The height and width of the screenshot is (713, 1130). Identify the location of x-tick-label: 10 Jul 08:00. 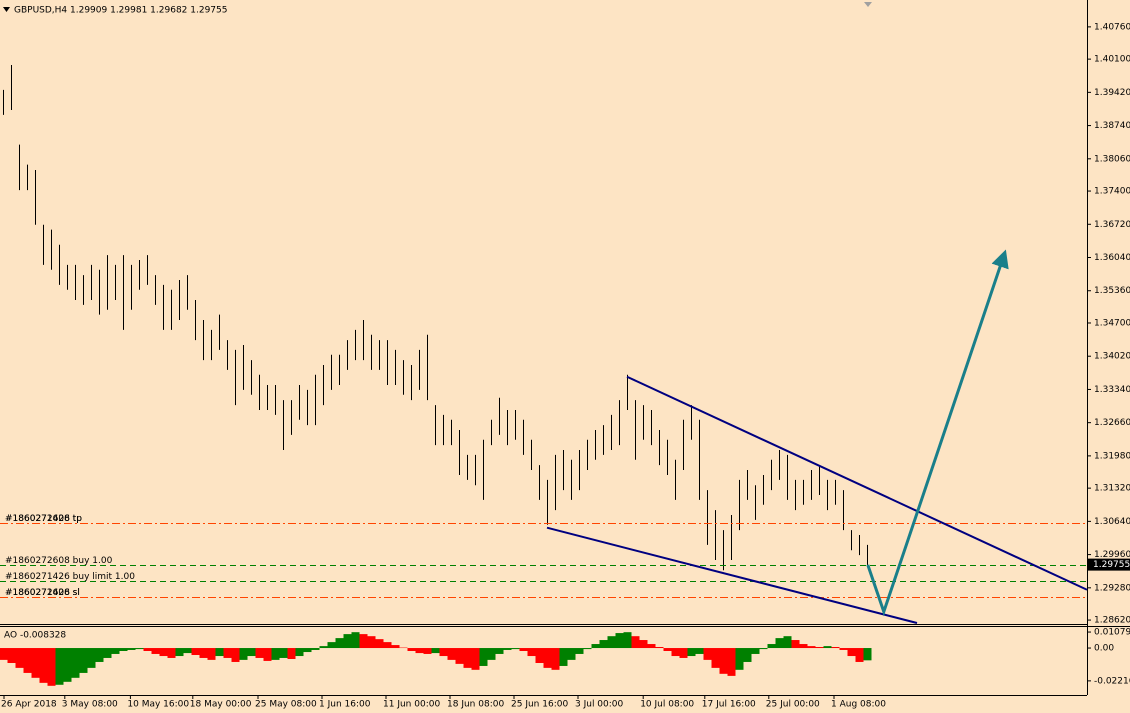
(667, 705).